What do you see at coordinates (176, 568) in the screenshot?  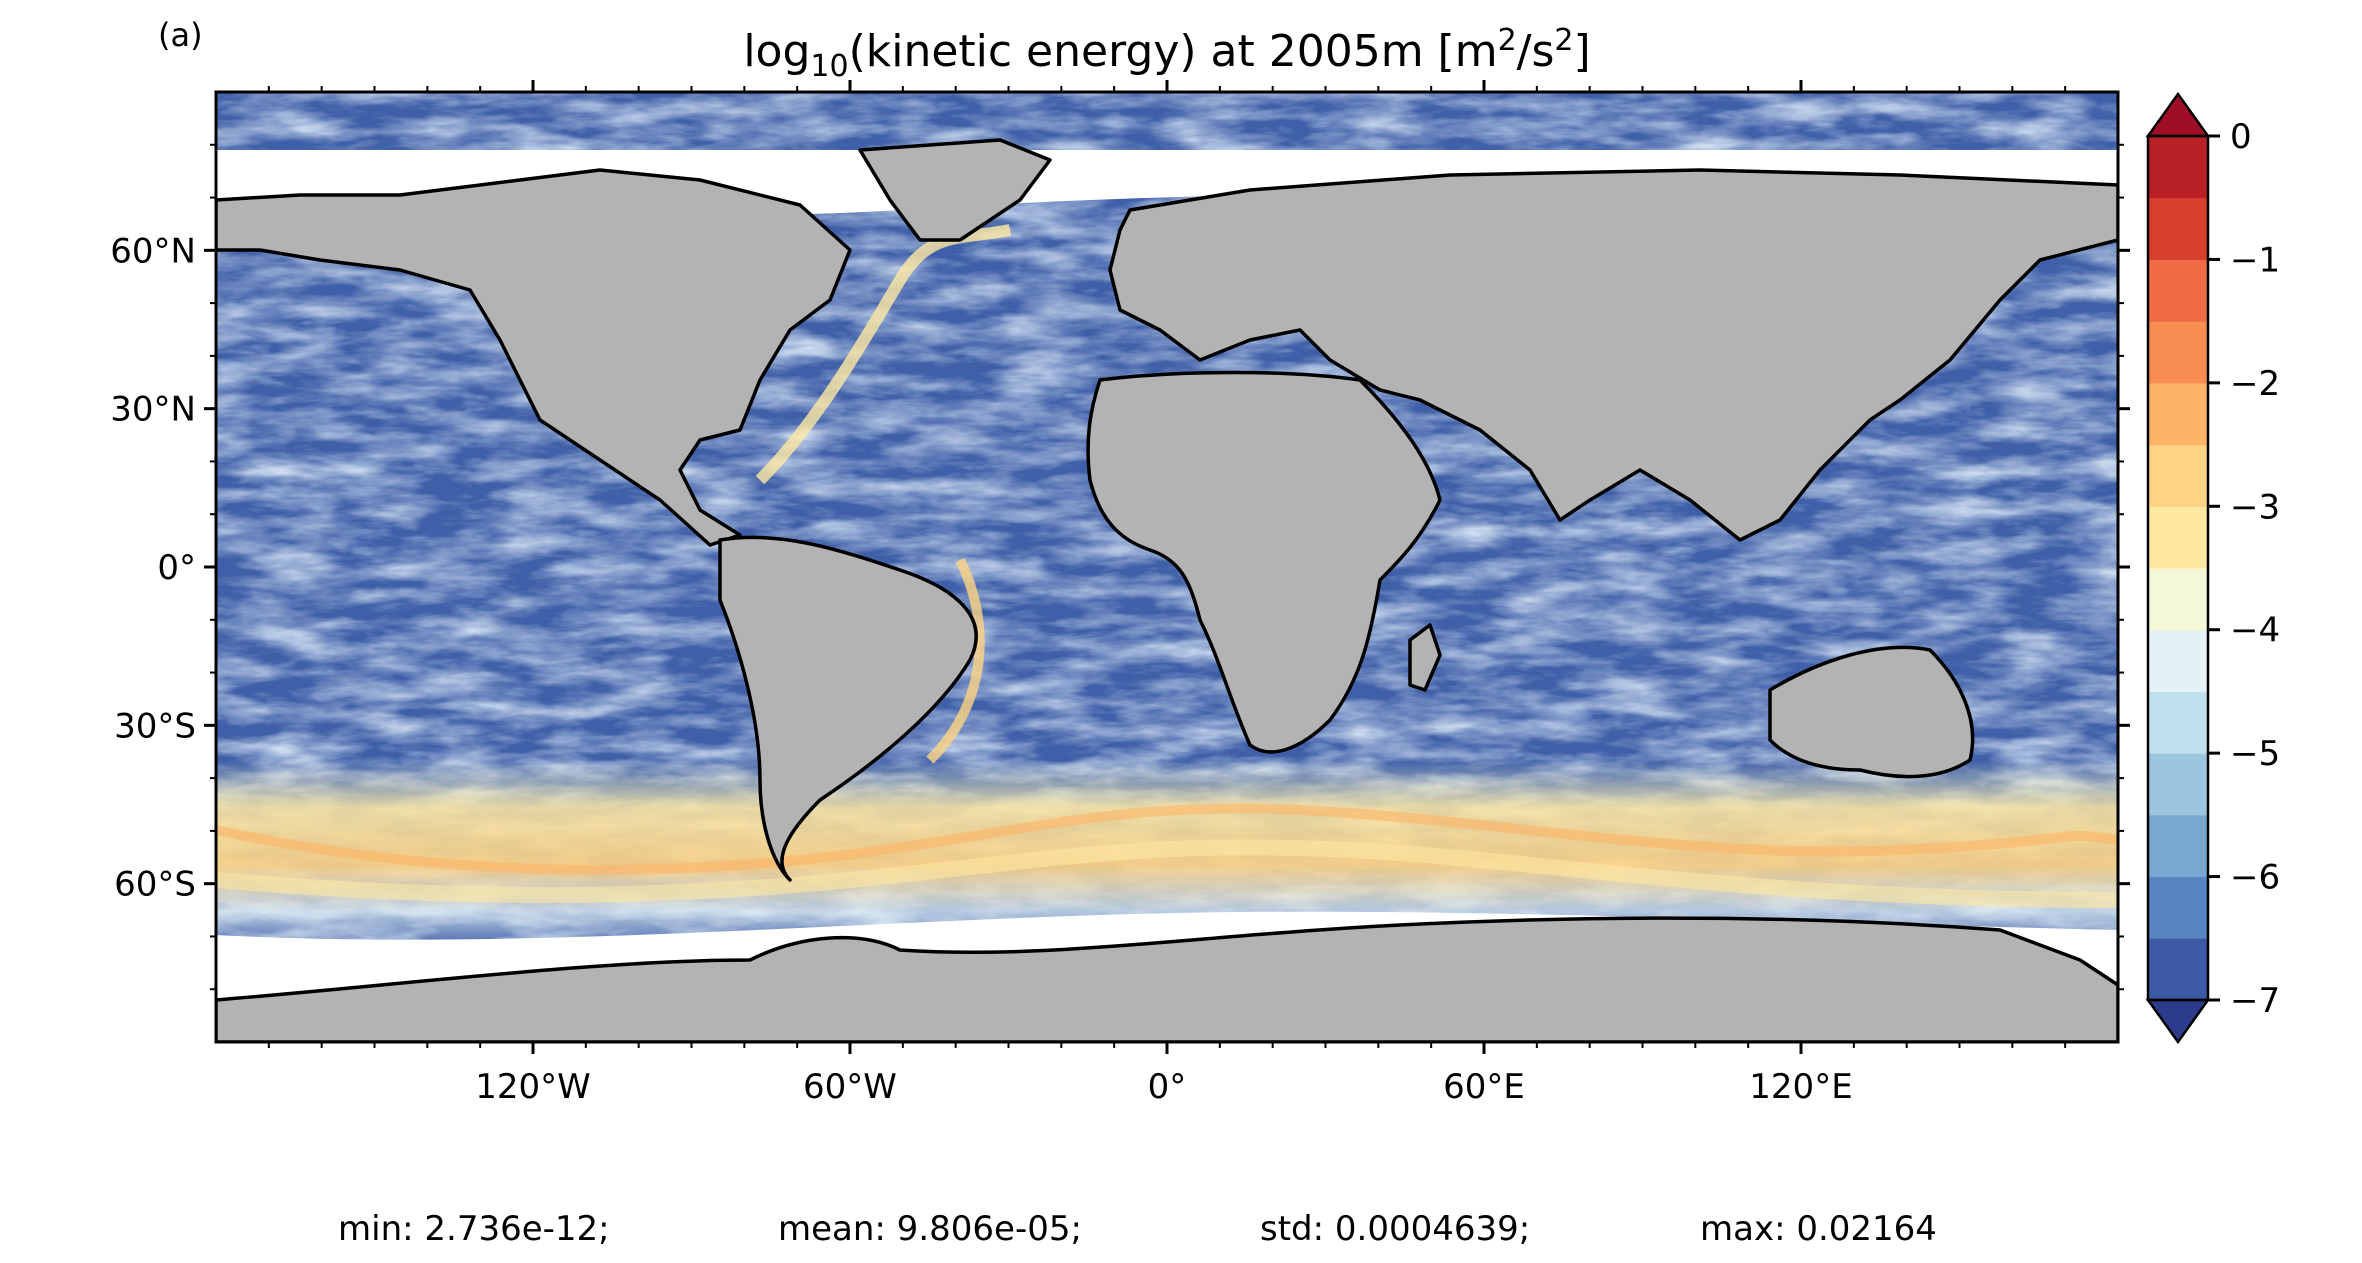 I see `lat-tick-label: 0°` at bounding box center [176, 568].